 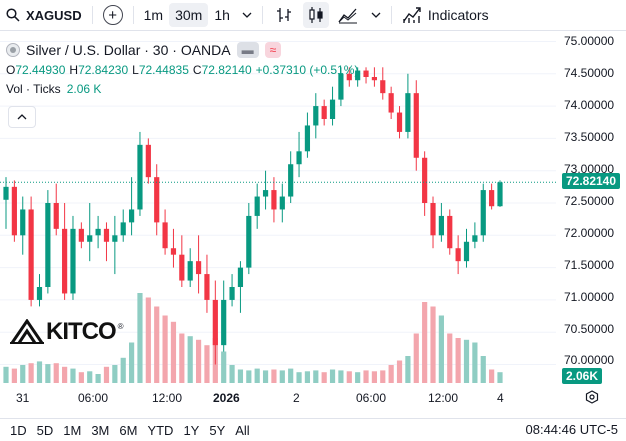 I want to click on range-all: All, so click(x=242, y=430).